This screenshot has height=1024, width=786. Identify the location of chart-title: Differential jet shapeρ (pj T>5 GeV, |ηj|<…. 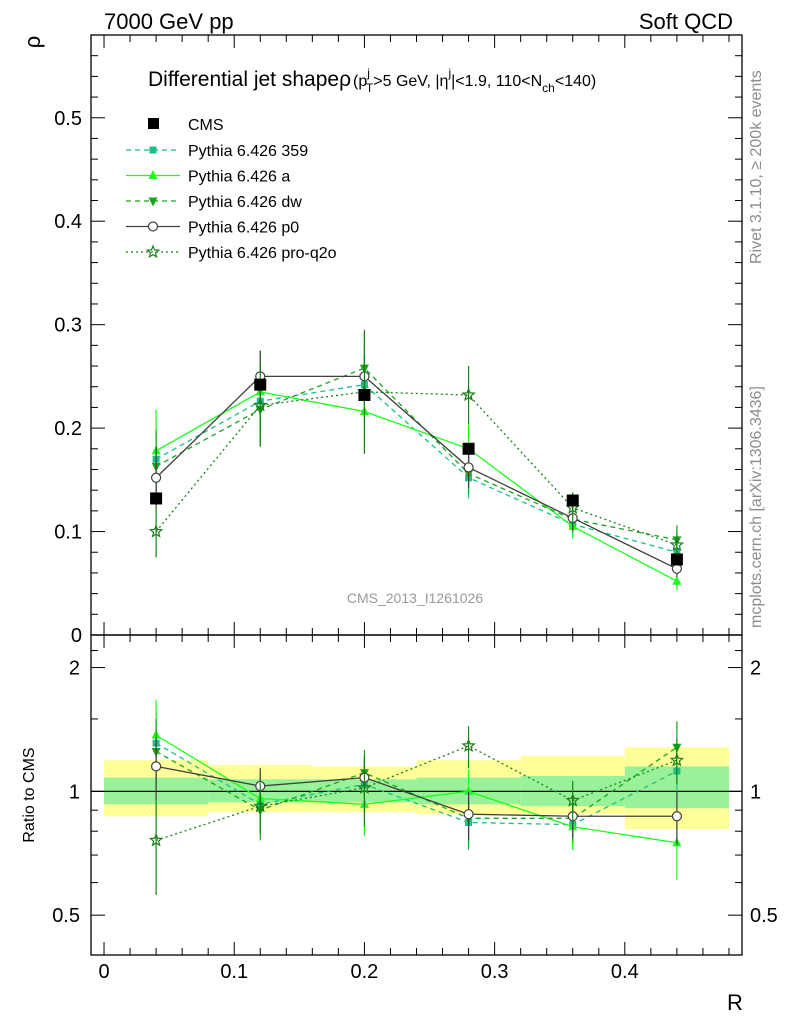
(372, 80).